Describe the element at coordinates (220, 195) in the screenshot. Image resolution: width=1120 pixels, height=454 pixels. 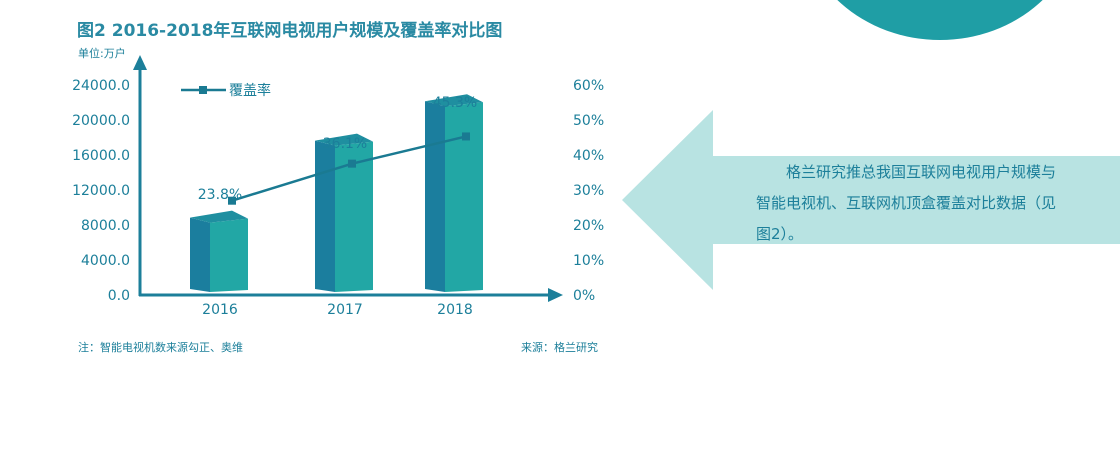
I see `coverage-data-label: 23.8%` at that location.